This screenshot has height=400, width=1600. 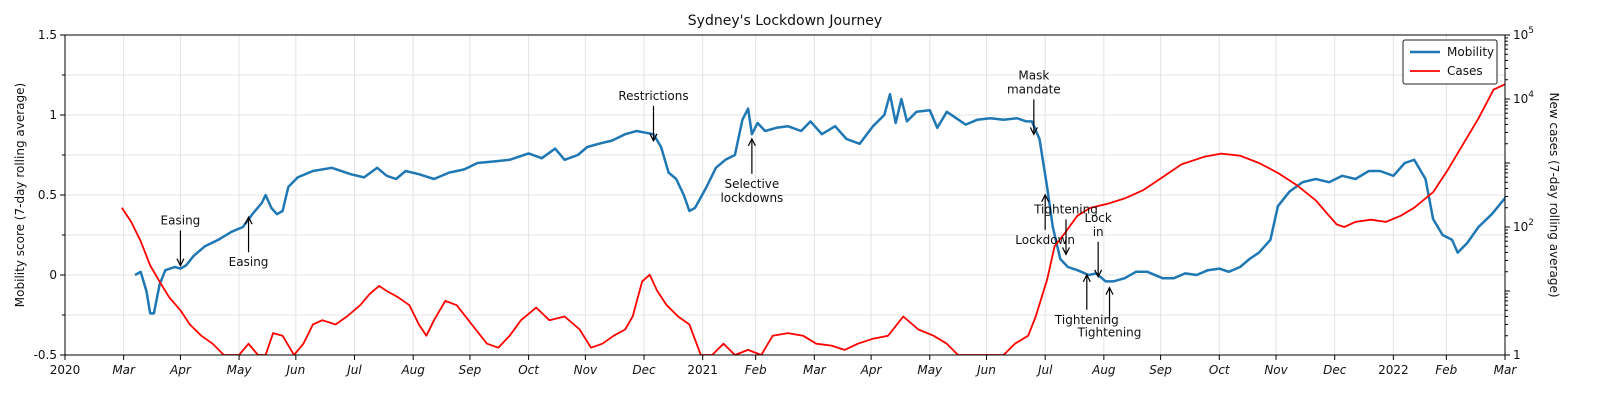 What do you see at coordinates (1109, 333) in the screenshot?
I see `annotation-label: Tightening` at bounding box center [1109, 333].